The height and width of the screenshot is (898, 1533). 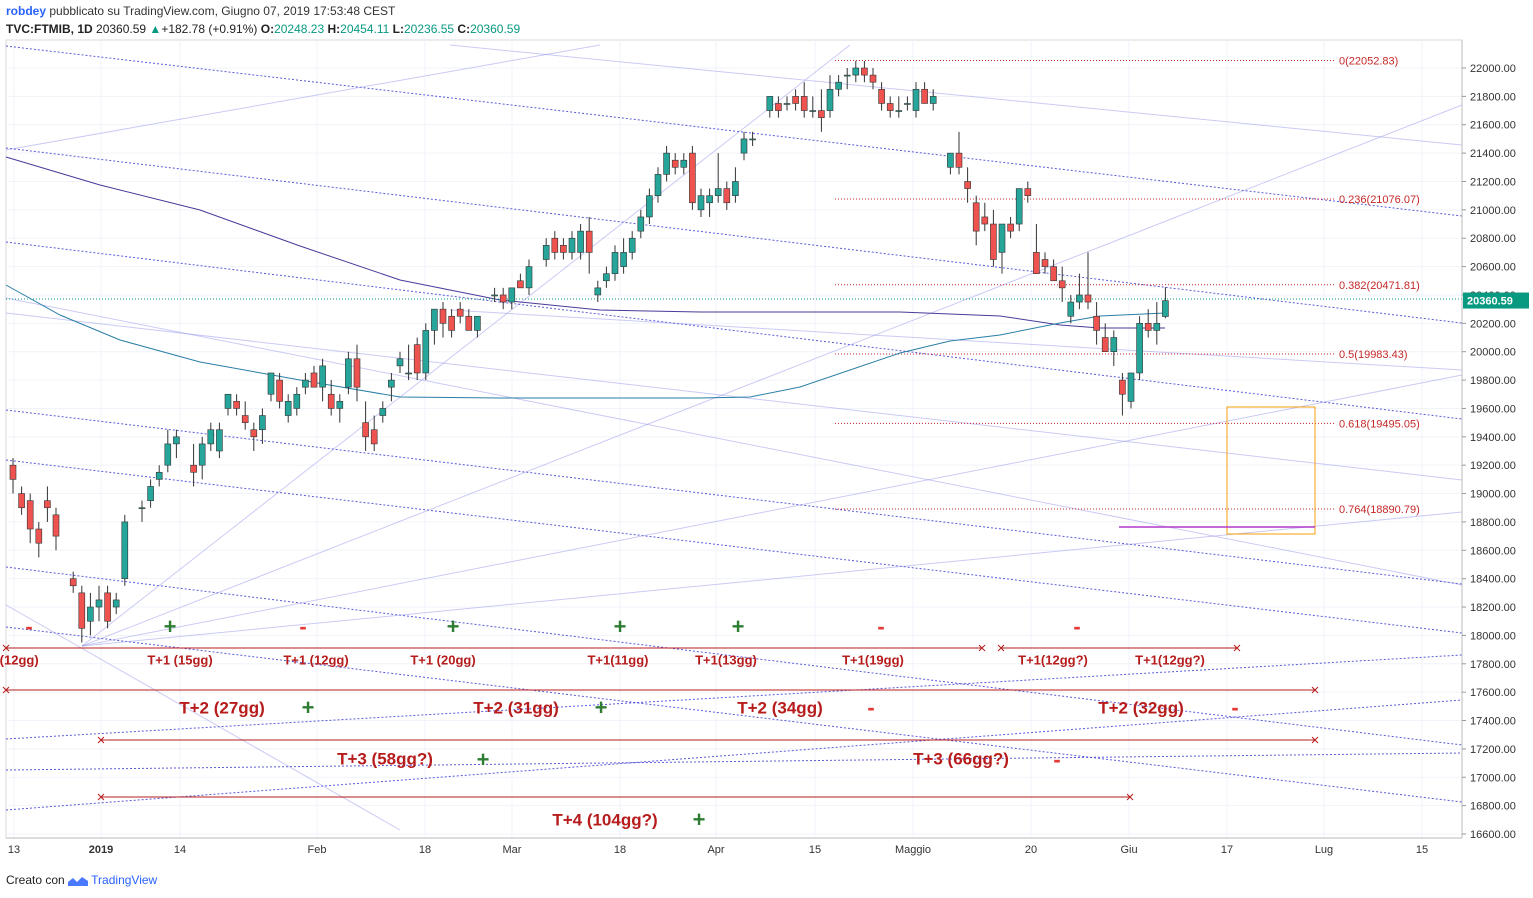 What do you see at coordinates (1493, 693) in the screenshot?
I see `price-tick-label: 17600.00` at bounding box center [1493, 693].